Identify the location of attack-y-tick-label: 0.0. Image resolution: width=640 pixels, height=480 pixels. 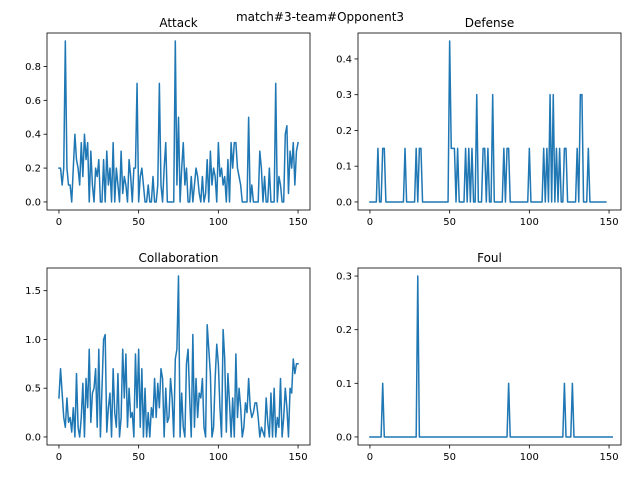
(33, 202).